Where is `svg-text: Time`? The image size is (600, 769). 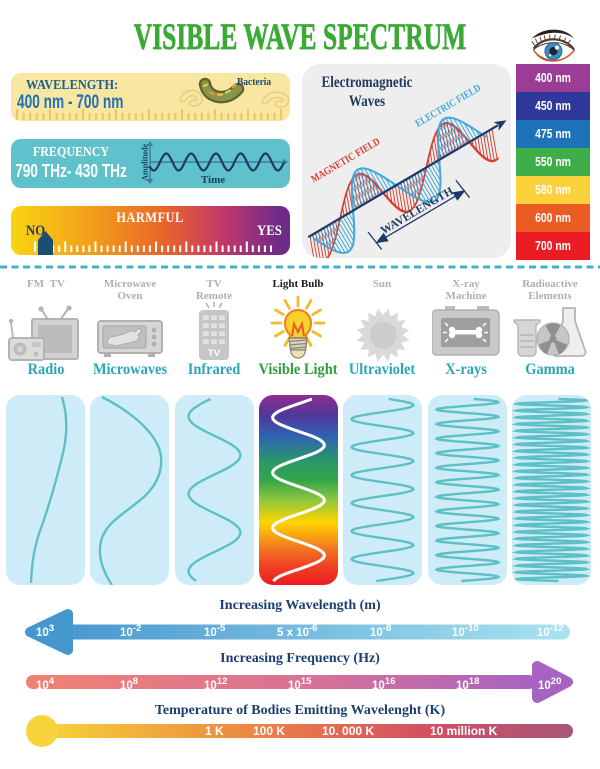 svg-text: Time is located at coordinates (213, 180).